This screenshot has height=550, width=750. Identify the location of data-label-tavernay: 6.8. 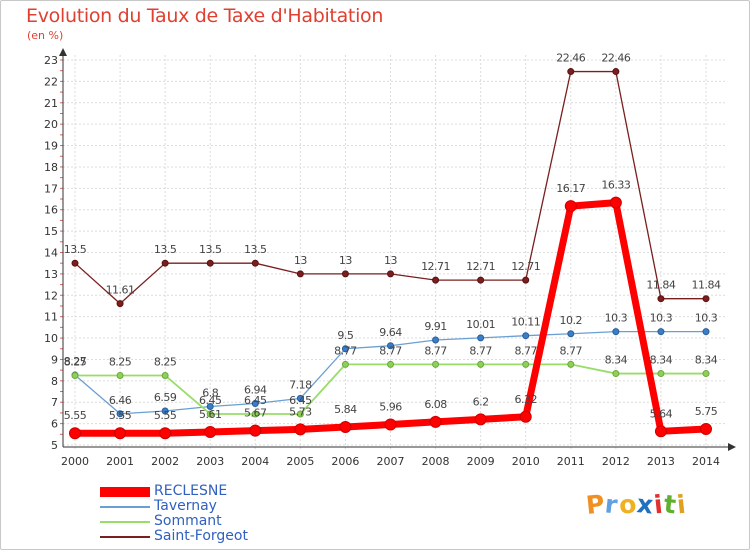
(210, 393).